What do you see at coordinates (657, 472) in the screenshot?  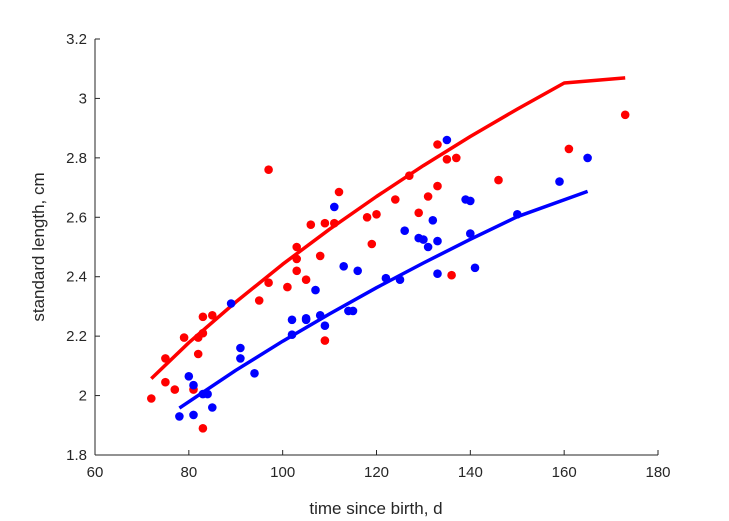 I see `x-tick-label: 180` at bounding box center [657, 472].